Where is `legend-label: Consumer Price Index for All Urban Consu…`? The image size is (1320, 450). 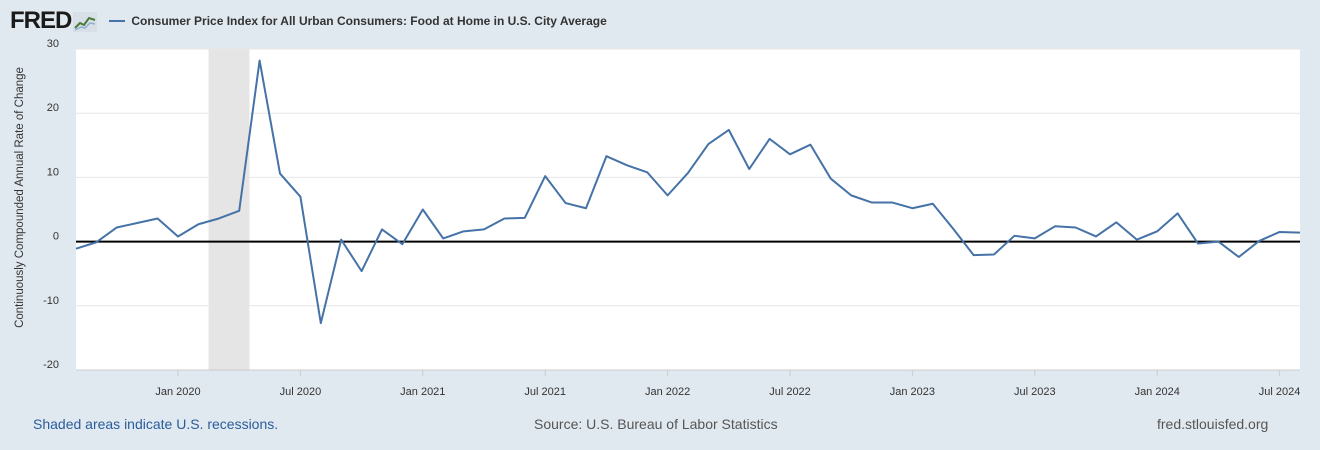
legend-label: Consumer Price Index for All Urban Consu… is located at coordinates (369, 21).